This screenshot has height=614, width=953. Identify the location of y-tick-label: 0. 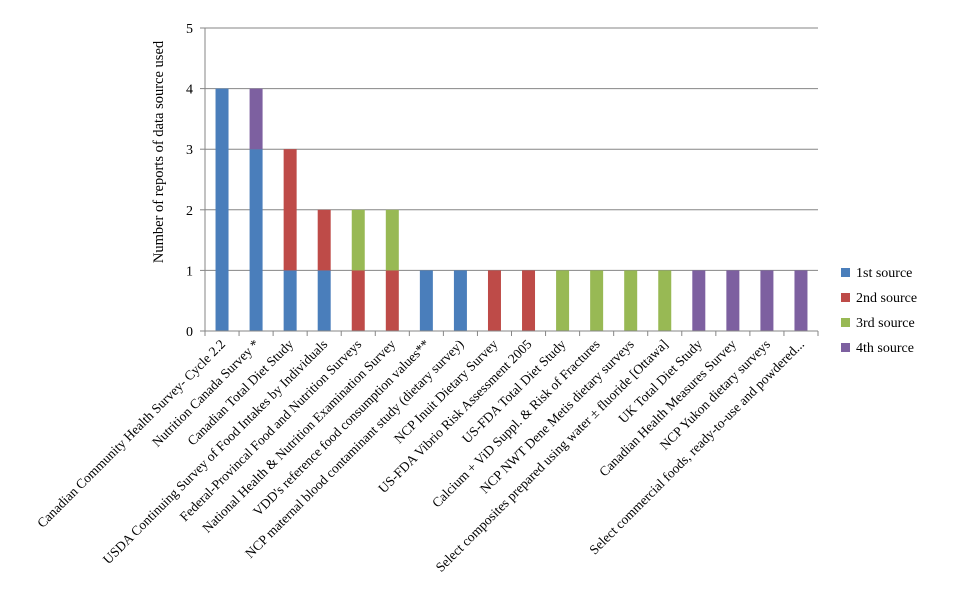
(189, 332).